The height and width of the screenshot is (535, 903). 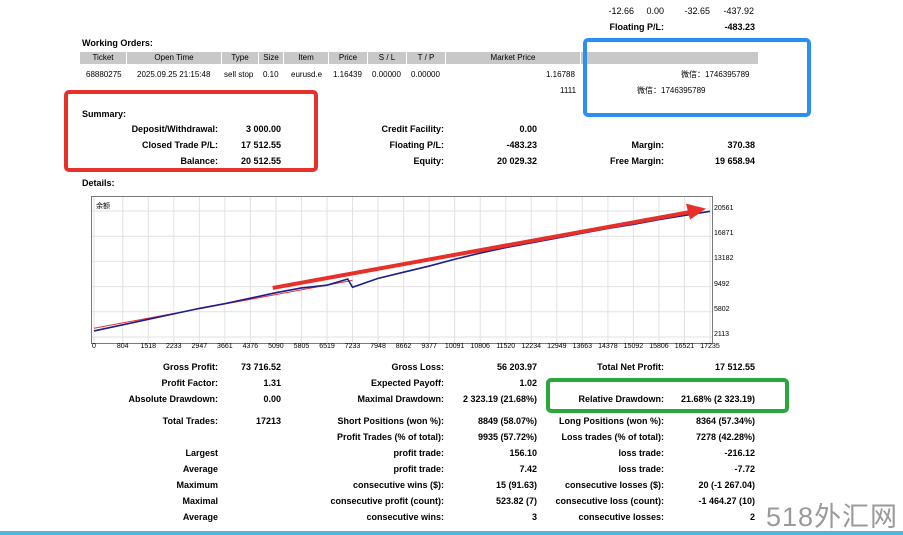 What do you see at coordinates (832, 517) in the screenshot?
I see `watermark: 518外汇网` at bounding box center [832, 517].